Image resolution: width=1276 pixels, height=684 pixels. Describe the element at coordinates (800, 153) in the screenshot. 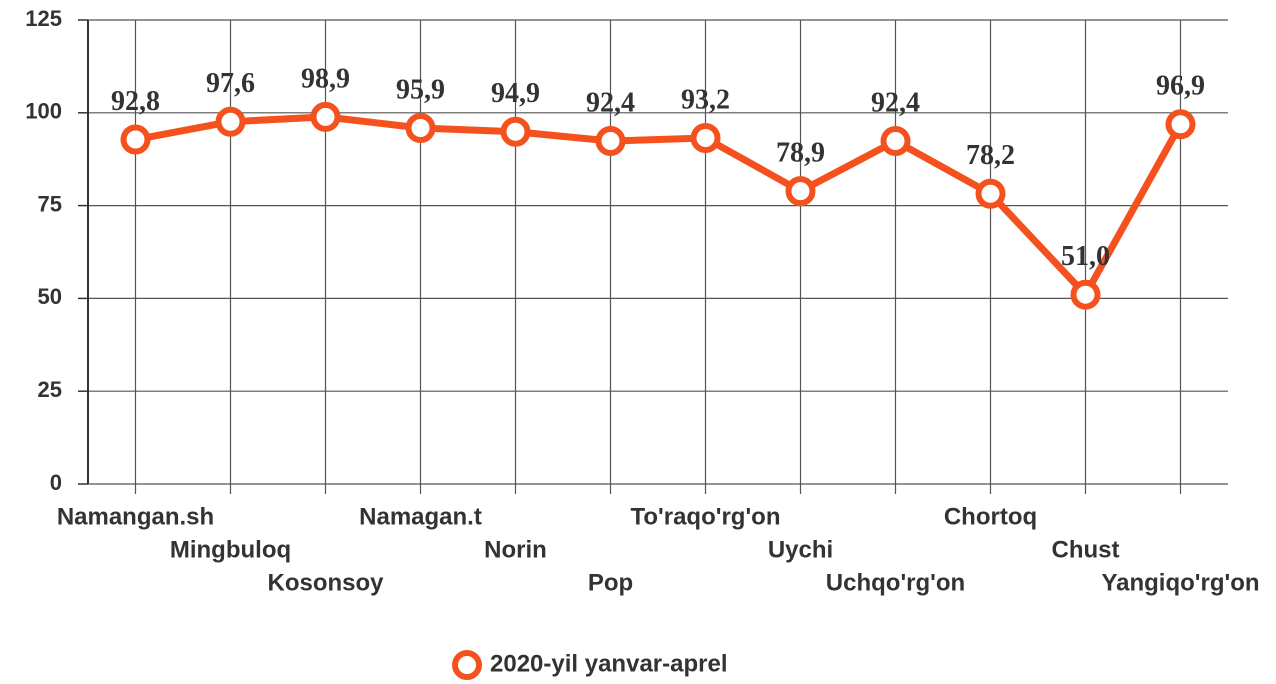

I see `value-label: 78,9` at that location.